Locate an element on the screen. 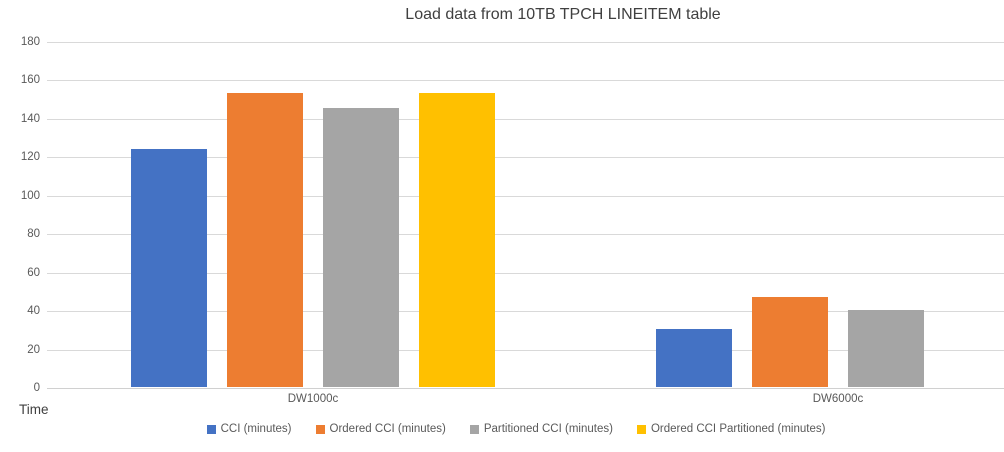  y-tick-label: 60 is located at coordinates (33, 272).